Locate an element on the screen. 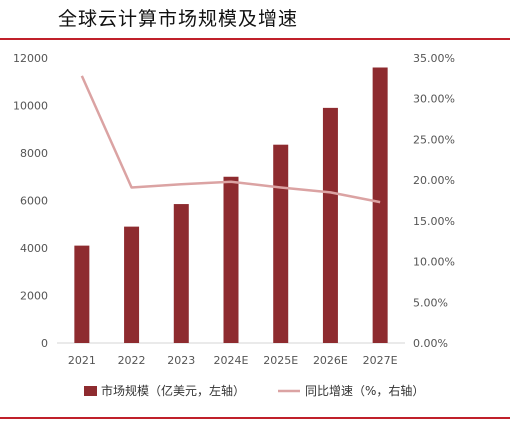  x-tick-label: 2022 is located at coordinates (132, 360).